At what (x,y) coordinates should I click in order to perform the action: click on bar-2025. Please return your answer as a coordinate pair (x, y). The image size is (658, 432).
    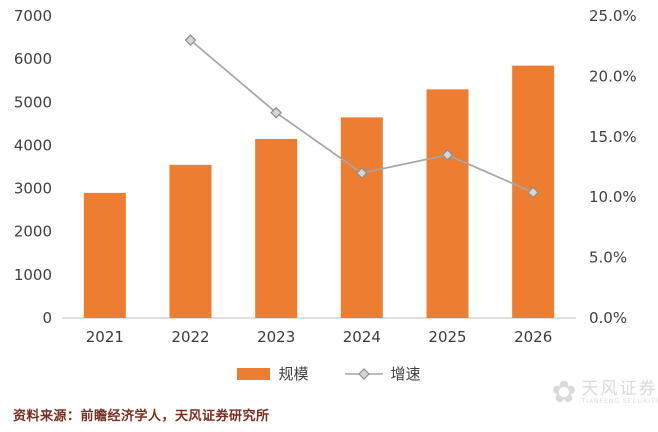
    Looking at the image, I should click on (447, 203).